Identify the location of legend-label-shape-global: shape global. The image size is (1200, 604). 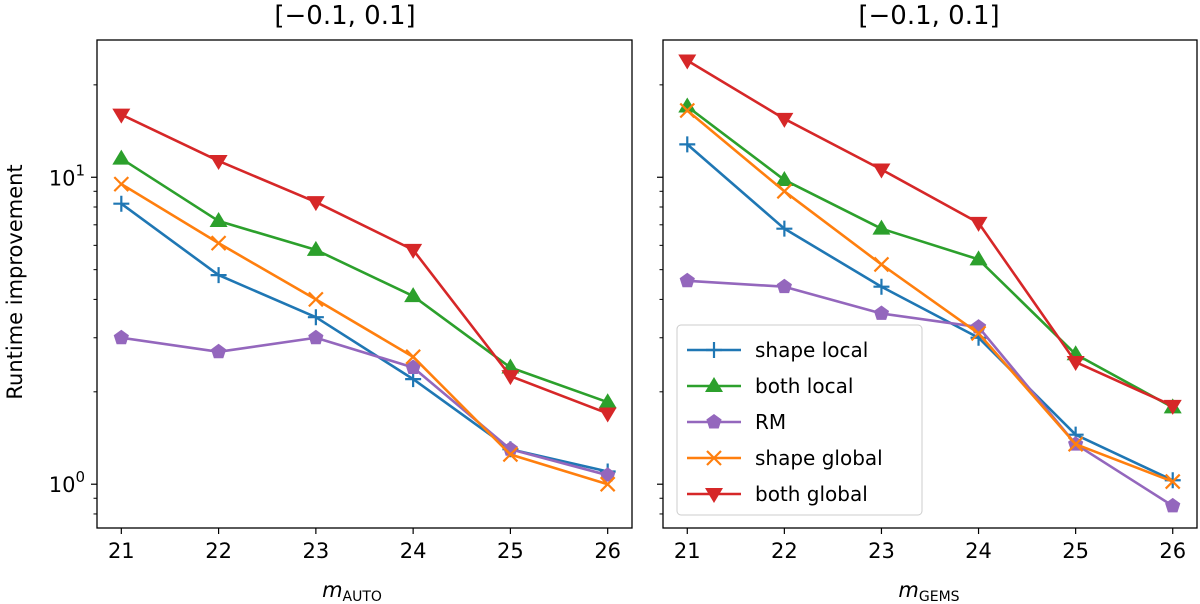
(819, 458).